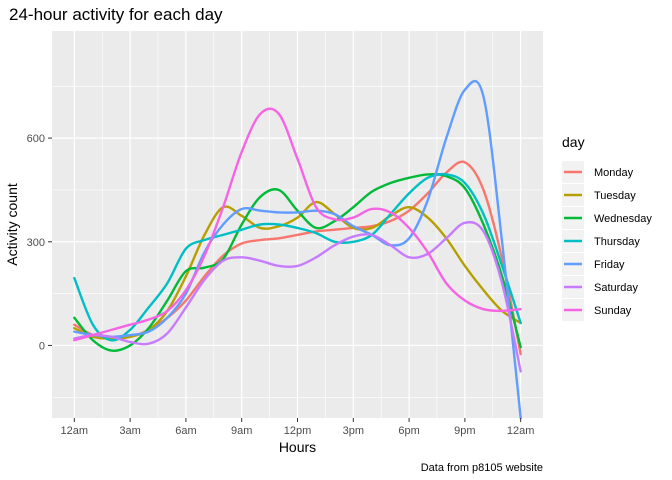 This screenshot has width=672, height=480. What do you see at coordinates (42, 346) in the screenshot?
I see `y-tick-label: 0` at bounding box center [42, 346].